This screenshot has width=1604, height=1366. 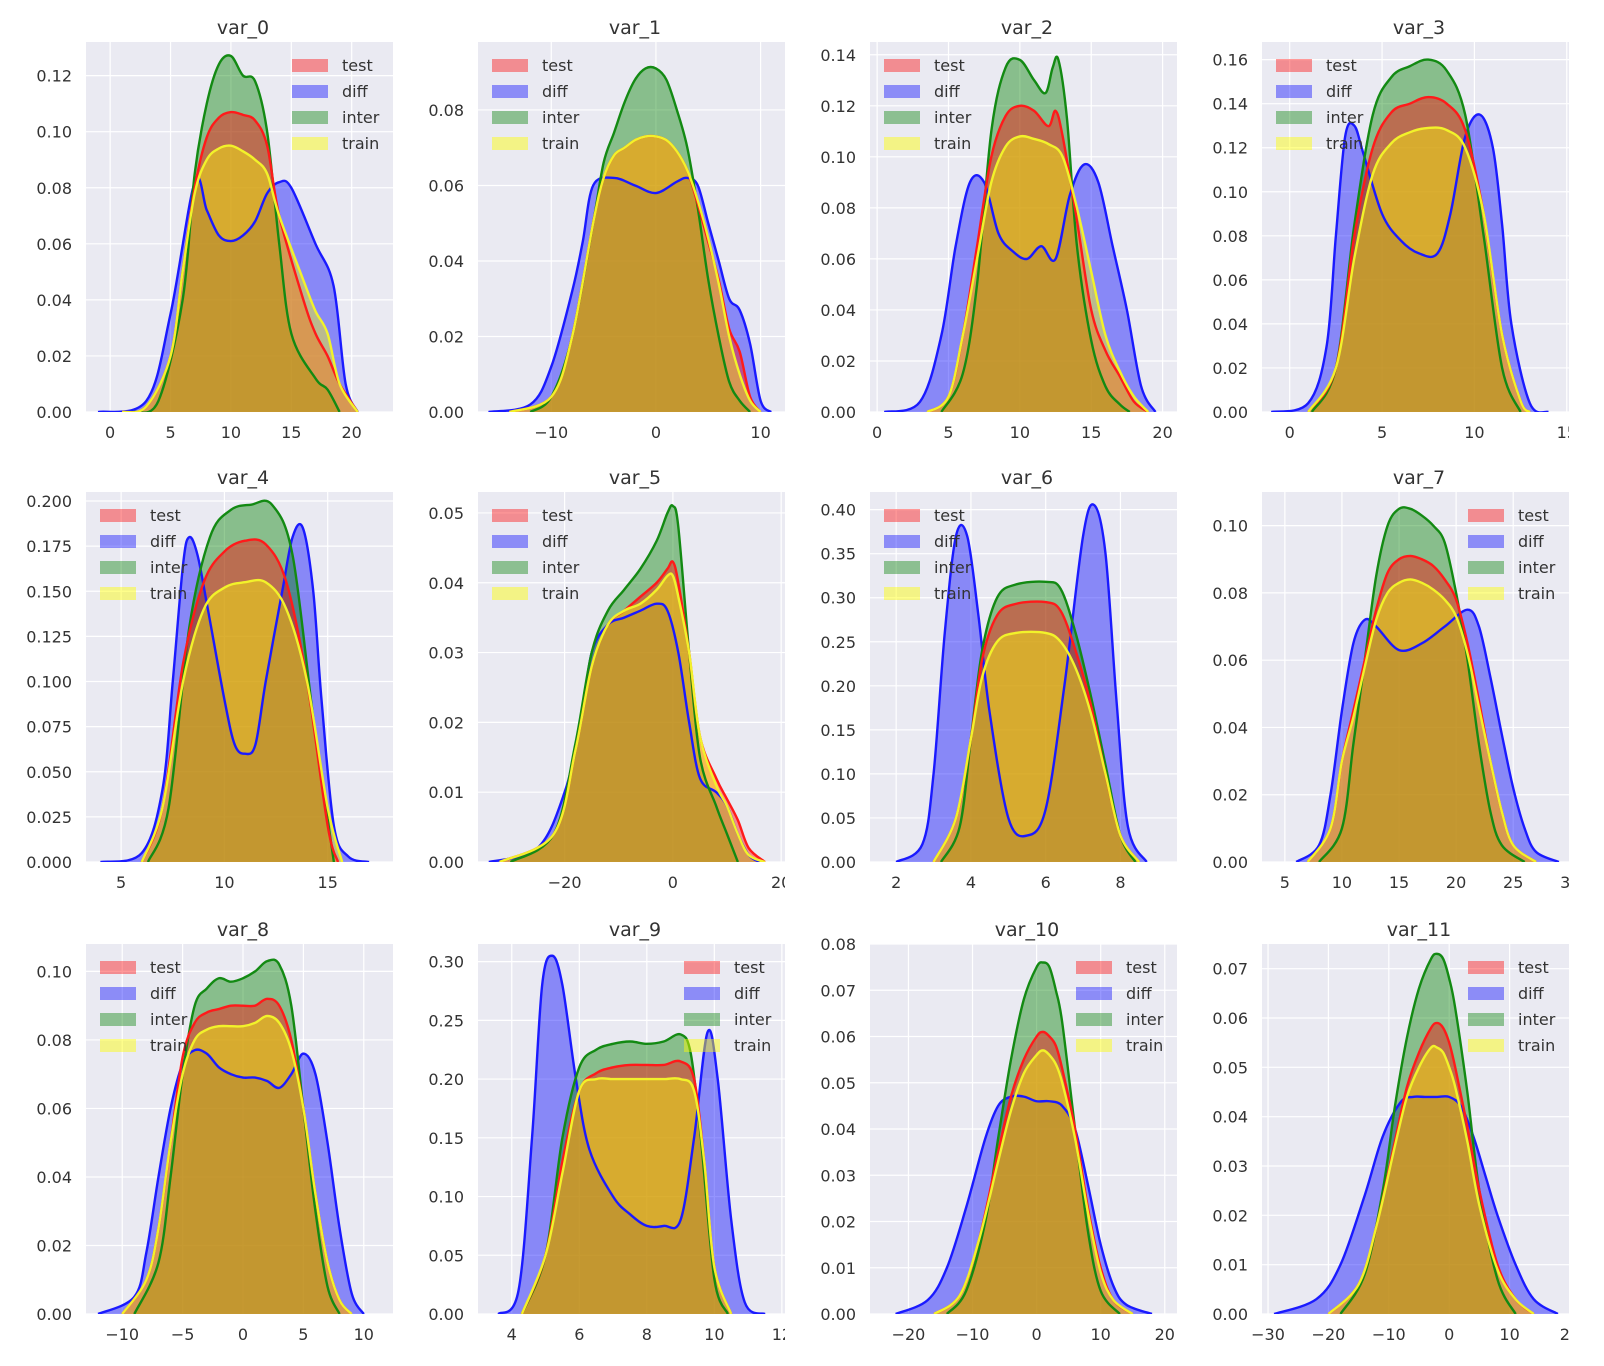 What do you see at coordinates (1120, 882) in the screenshot?
I see `x-tick-label: 8` at bounding box center [1120, 882].